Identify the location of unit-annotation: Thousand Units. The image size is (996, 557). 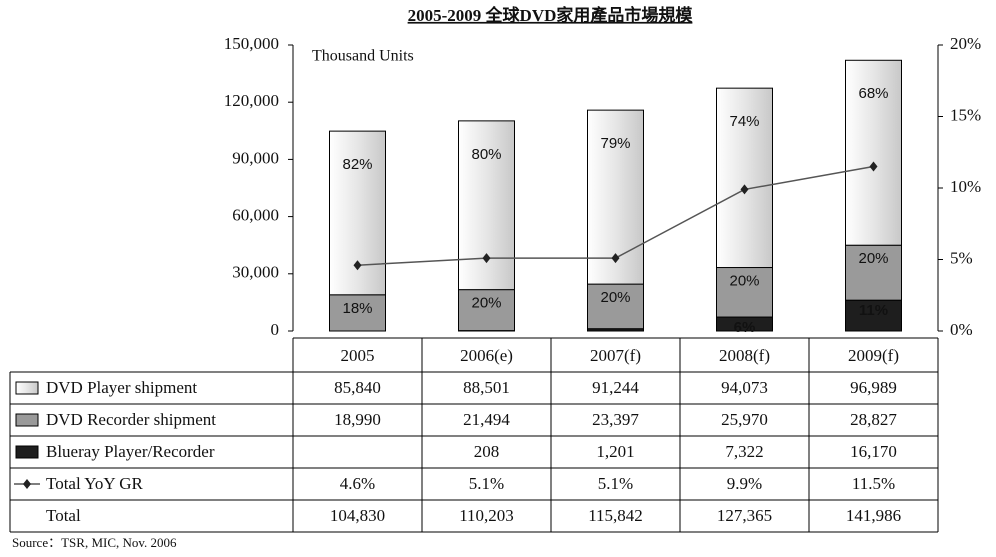
(363, 56).